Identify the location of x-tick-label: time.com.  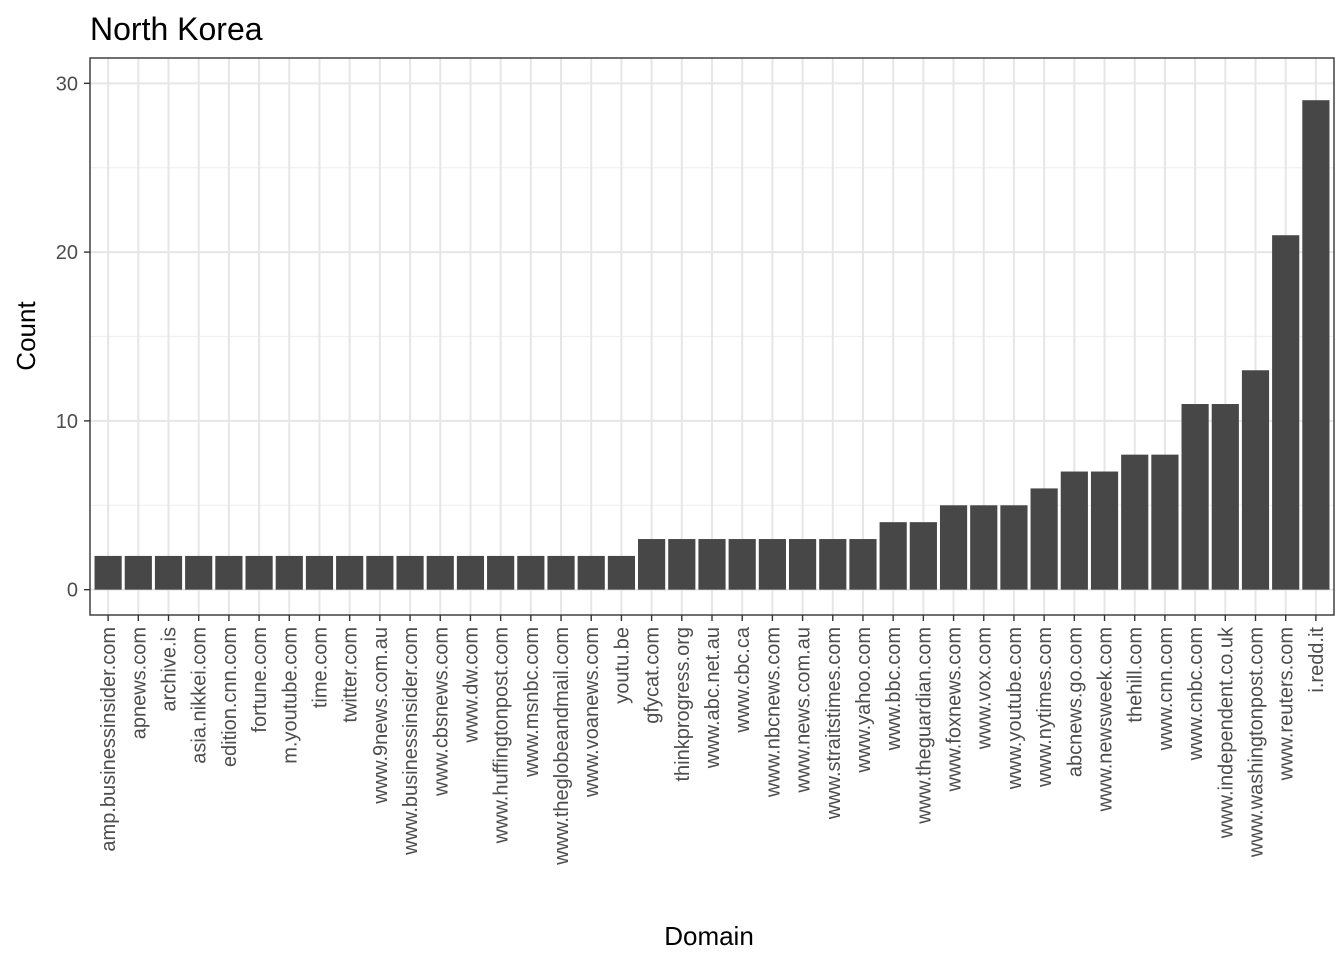
(320, 667).